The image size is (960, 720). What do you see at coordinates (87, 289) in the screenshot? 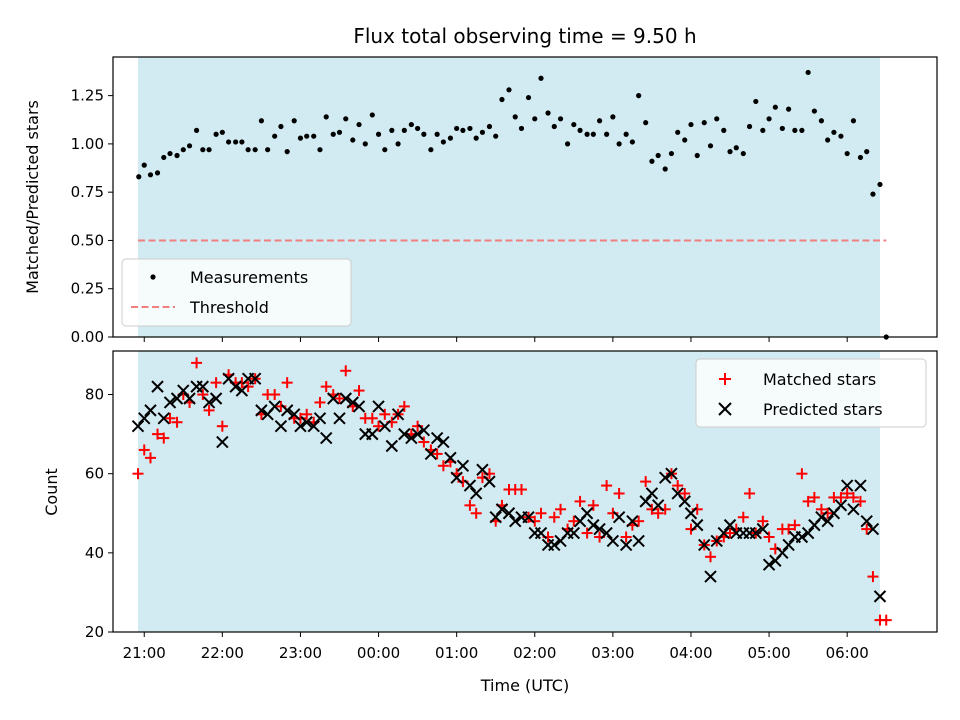
I see `y-tick-label: 0.25` at bounding box center [87, 289].